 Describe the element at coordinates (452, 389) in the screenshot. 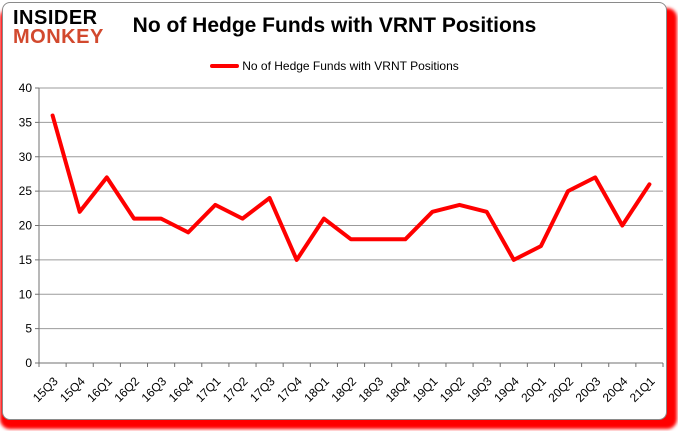

I see `x-tick-label: 19Q2` at that location.